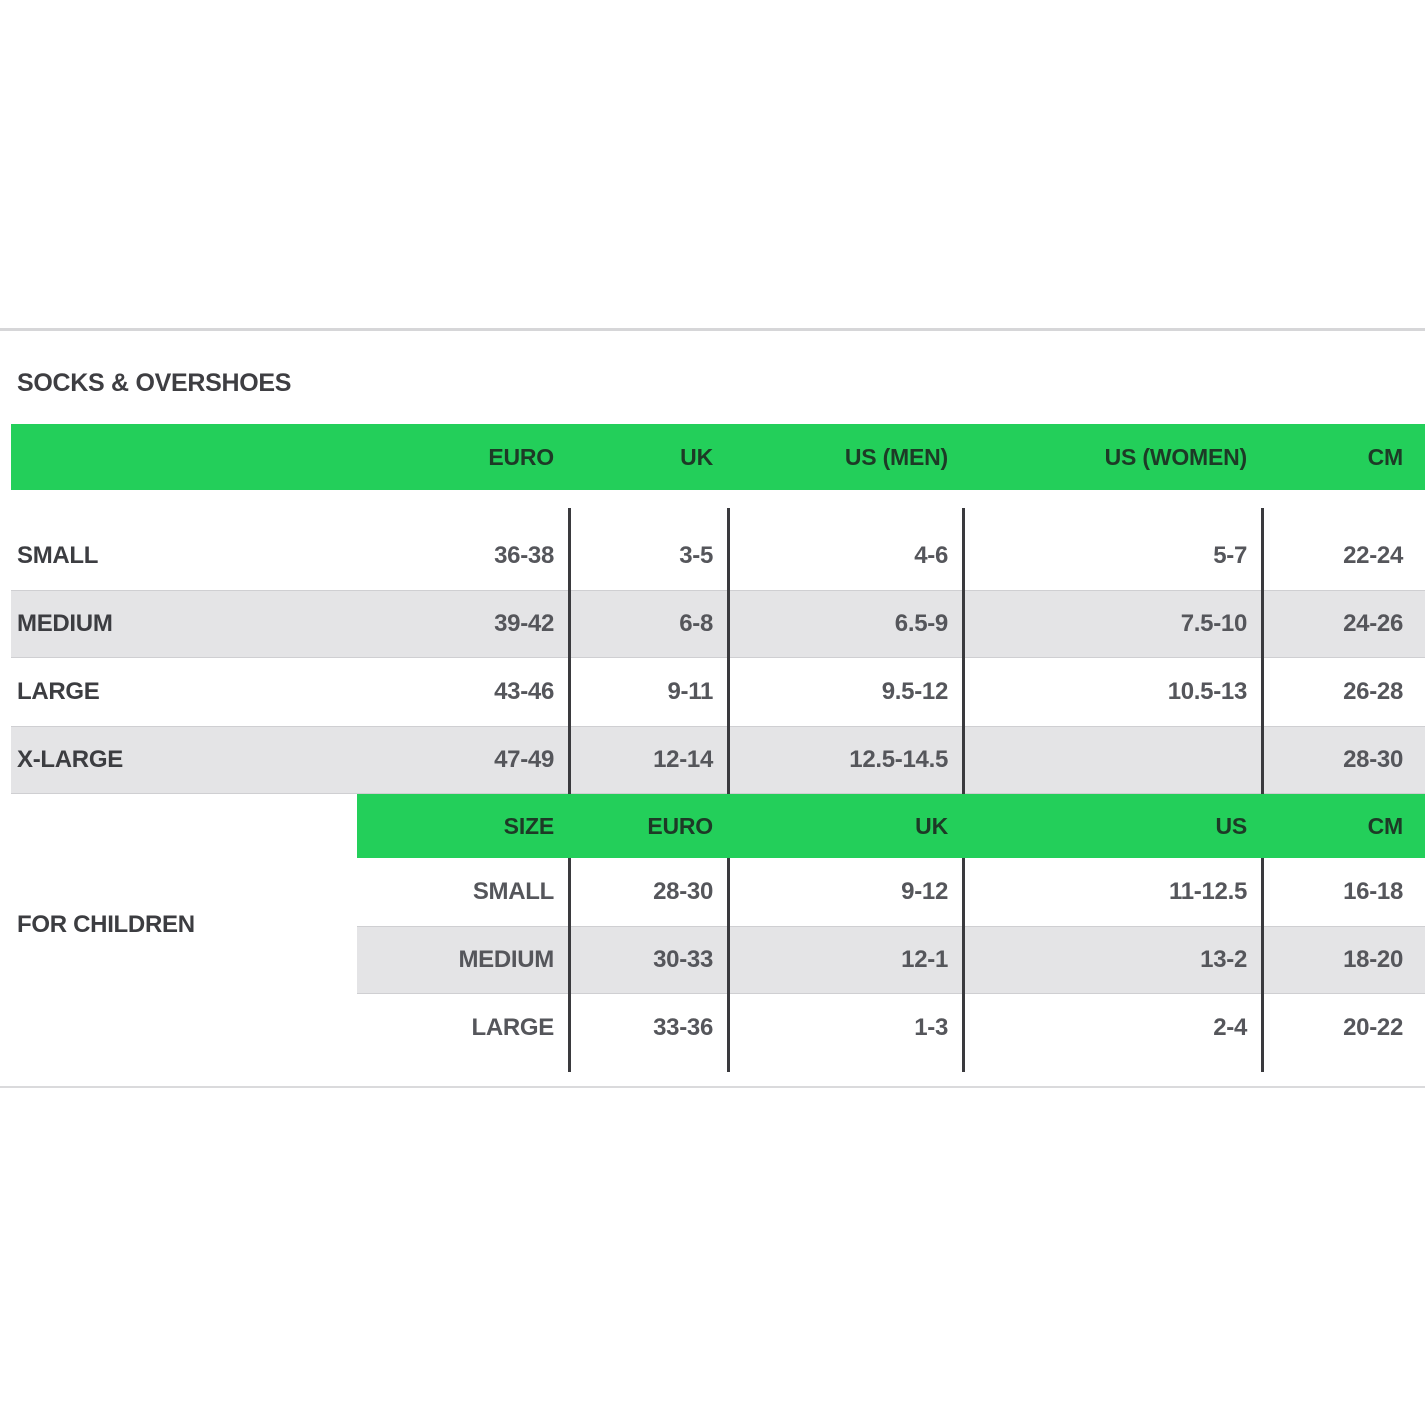 The width and height of the screenshot is (1425, 1425). Describe the element at coordinates (696, 456) in the screenshot. I see `adults-header-uk: UK` at that location.